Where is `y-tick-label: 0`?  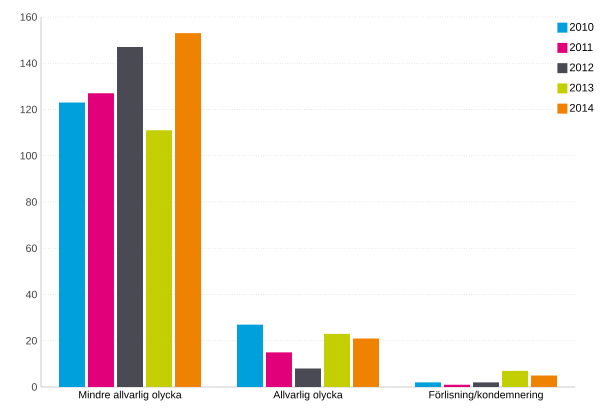
y-tick-label: 0 is located at coordinates (34, 387).